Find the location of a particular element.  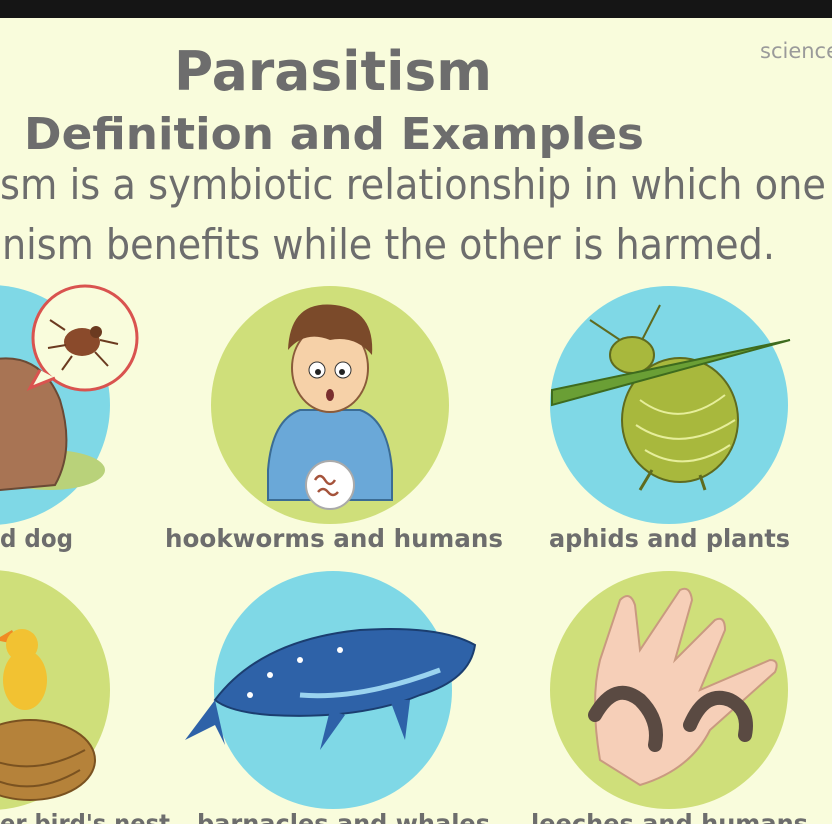

hookworm-illustration is located at coordinates (330, 407).